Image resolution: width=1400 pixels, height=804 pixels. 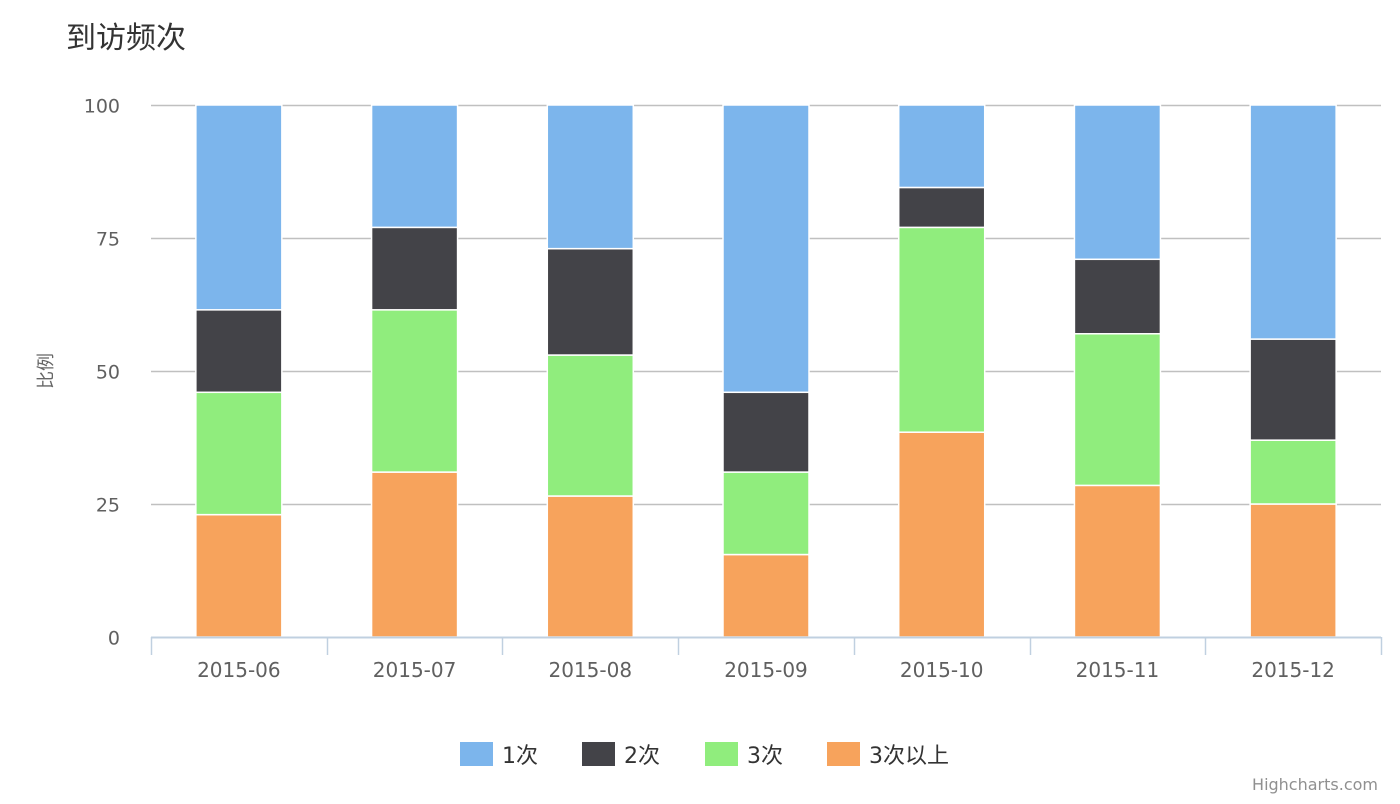 I want to click on legend-label: 1次, so click(x=520, y=756).